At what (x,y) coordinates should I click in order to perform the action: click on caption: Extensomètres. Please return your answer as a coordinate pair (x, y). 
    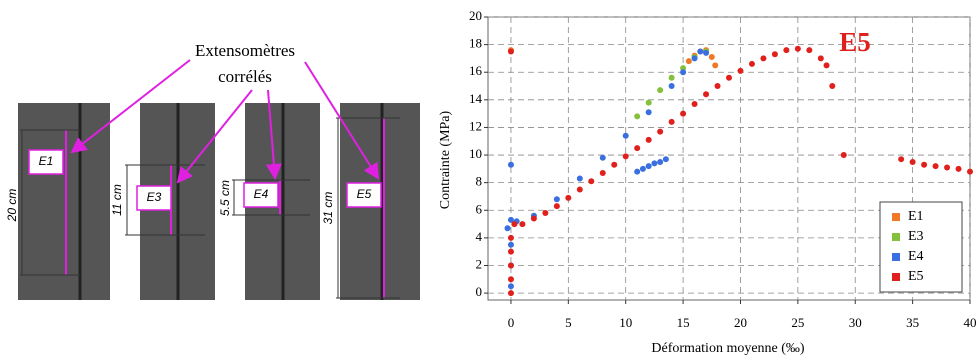
    Looking at the image, I should click on (245, 50).